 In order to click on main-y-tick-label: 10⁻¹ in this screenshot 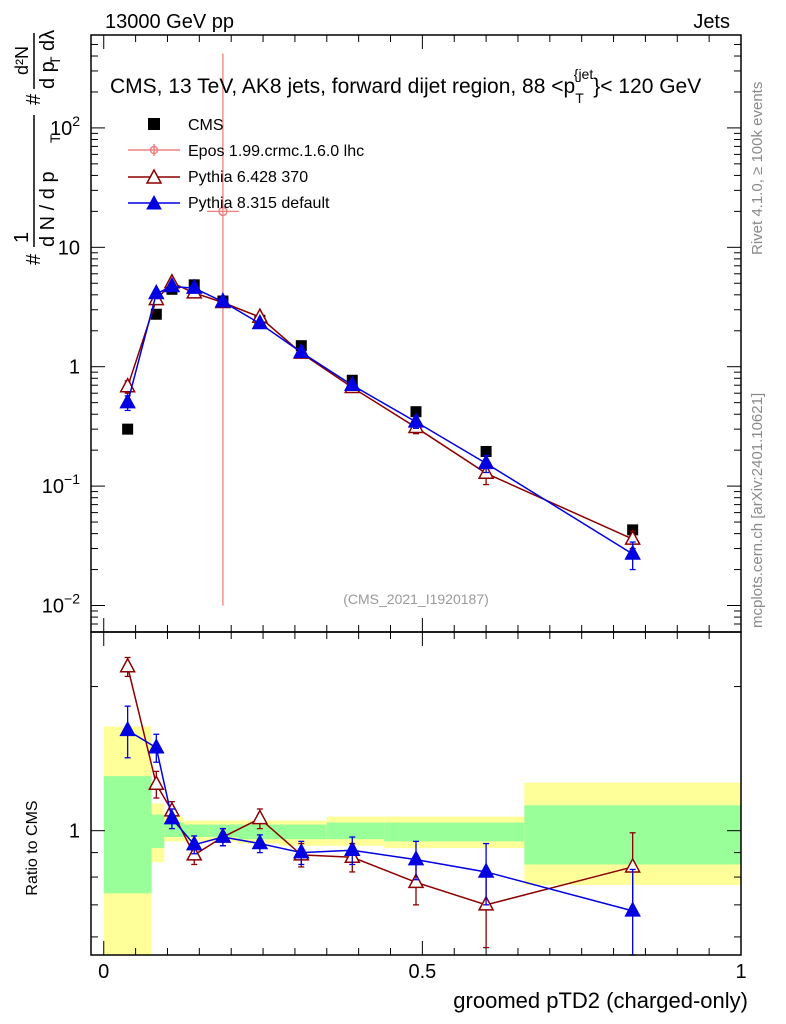, I will do `click(61, 484)`.